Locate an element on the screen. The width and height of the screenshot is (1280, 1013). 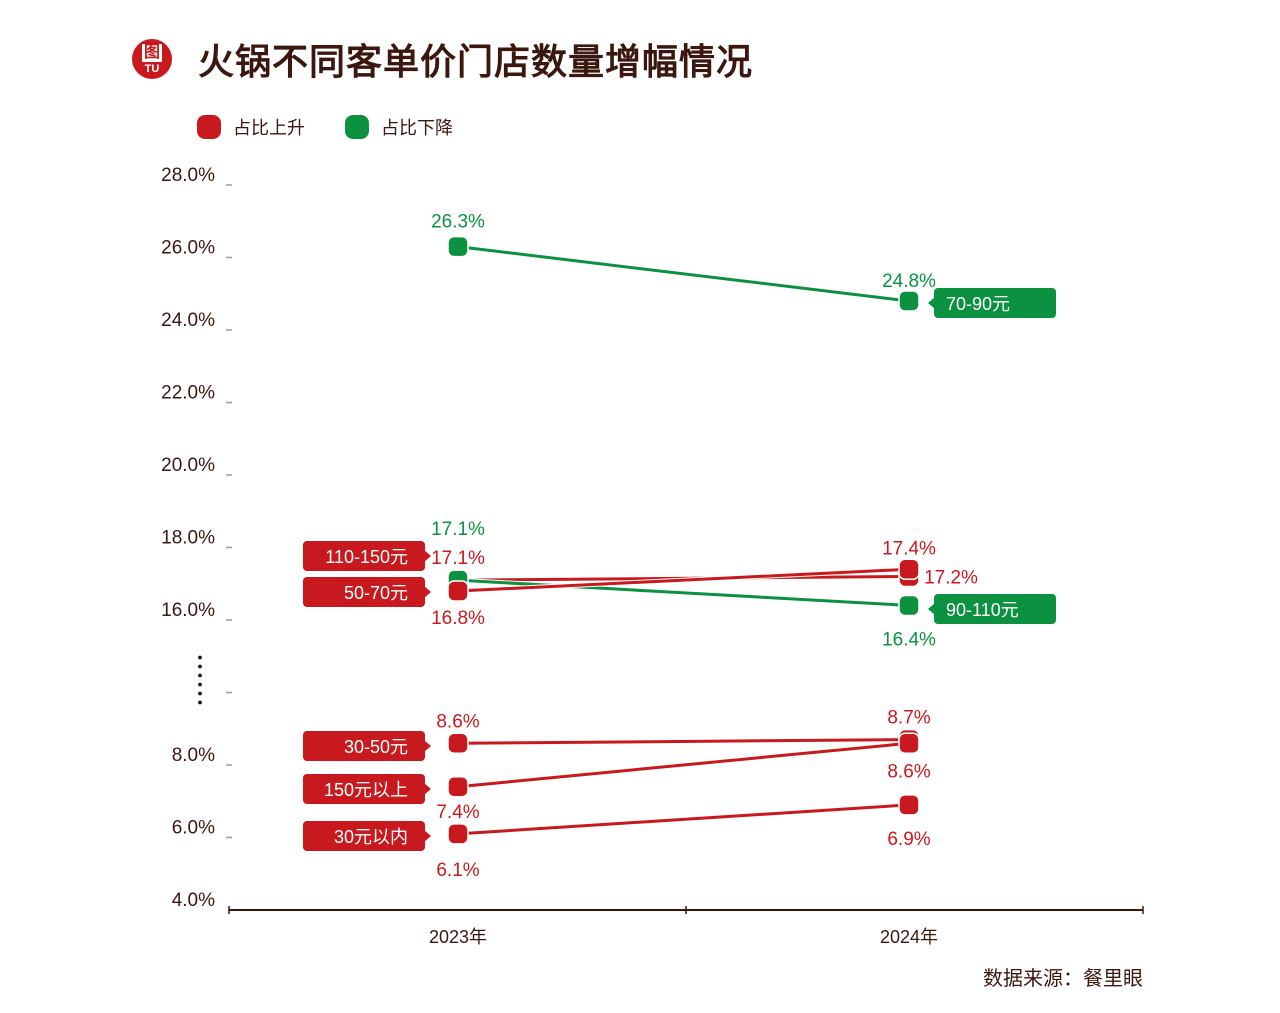
x-tick-label: 2023年 is located at coordinates (458, 937).